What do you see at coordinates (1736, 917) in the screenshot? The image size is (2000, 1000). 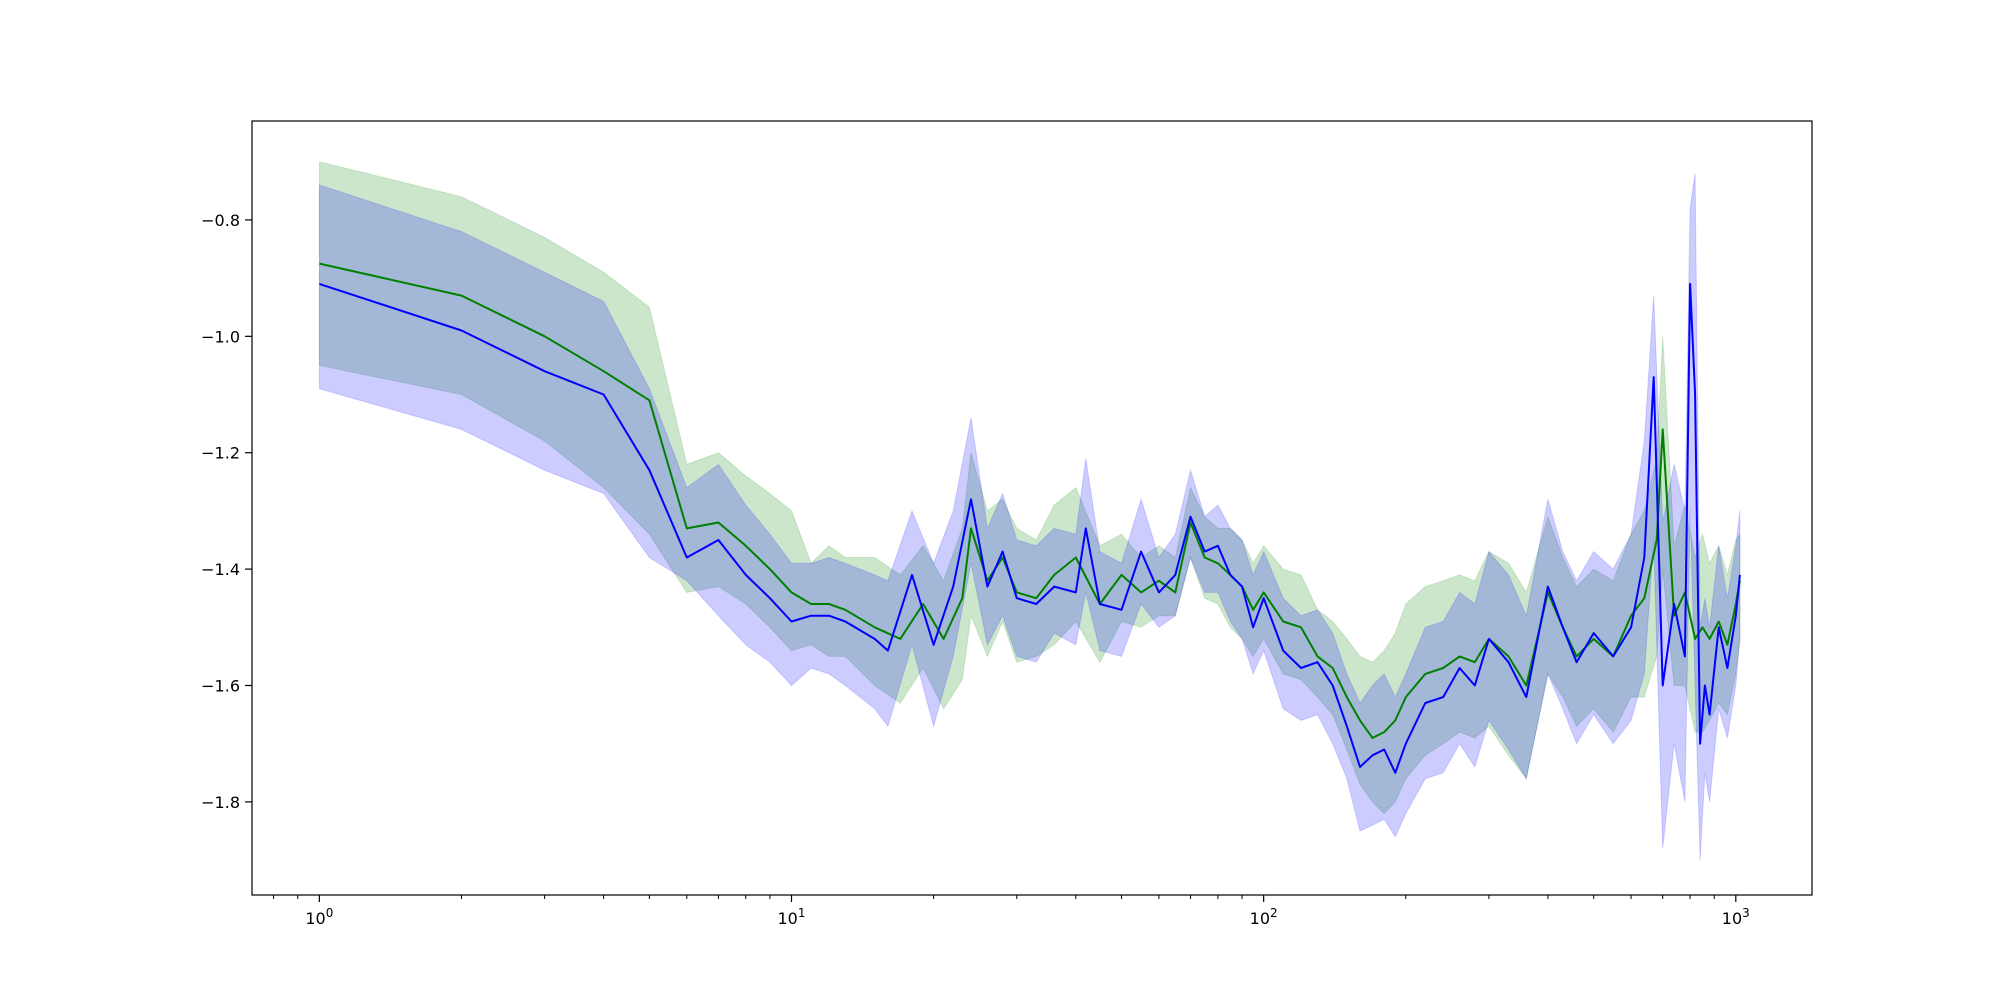 I see `x-tick-label: 10³` at bounding box center [1736, 917].